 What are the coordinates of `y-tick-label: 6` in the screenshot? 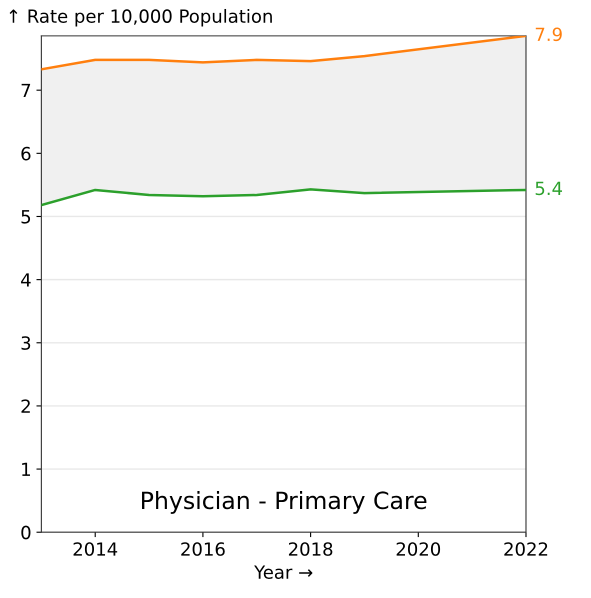 It's located at (26, 153).